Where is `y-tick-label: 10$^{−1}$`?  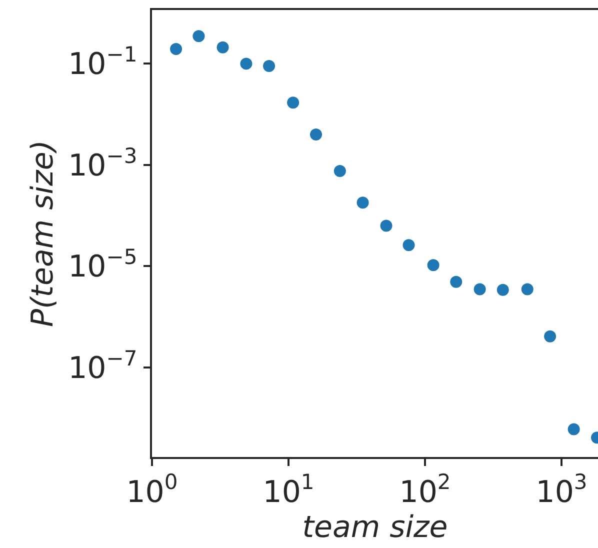
y-tick-label: 10$^{−1}$ is located at coordinates (103, 62).